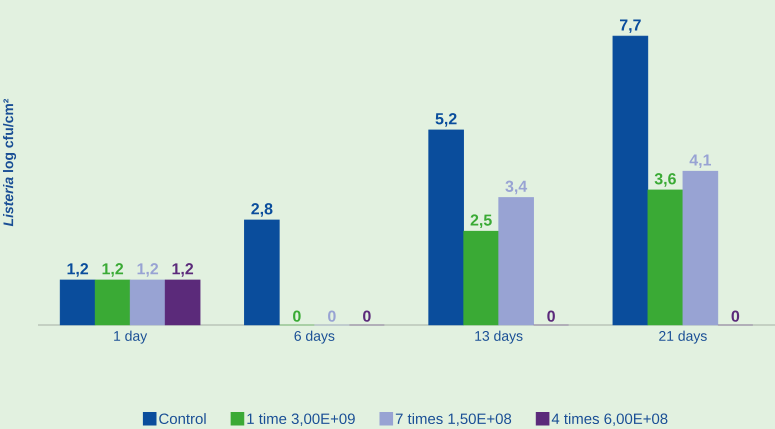 The image size is (775, 429). I want to click on x-tick-label: 13 days, so click(499, 337).